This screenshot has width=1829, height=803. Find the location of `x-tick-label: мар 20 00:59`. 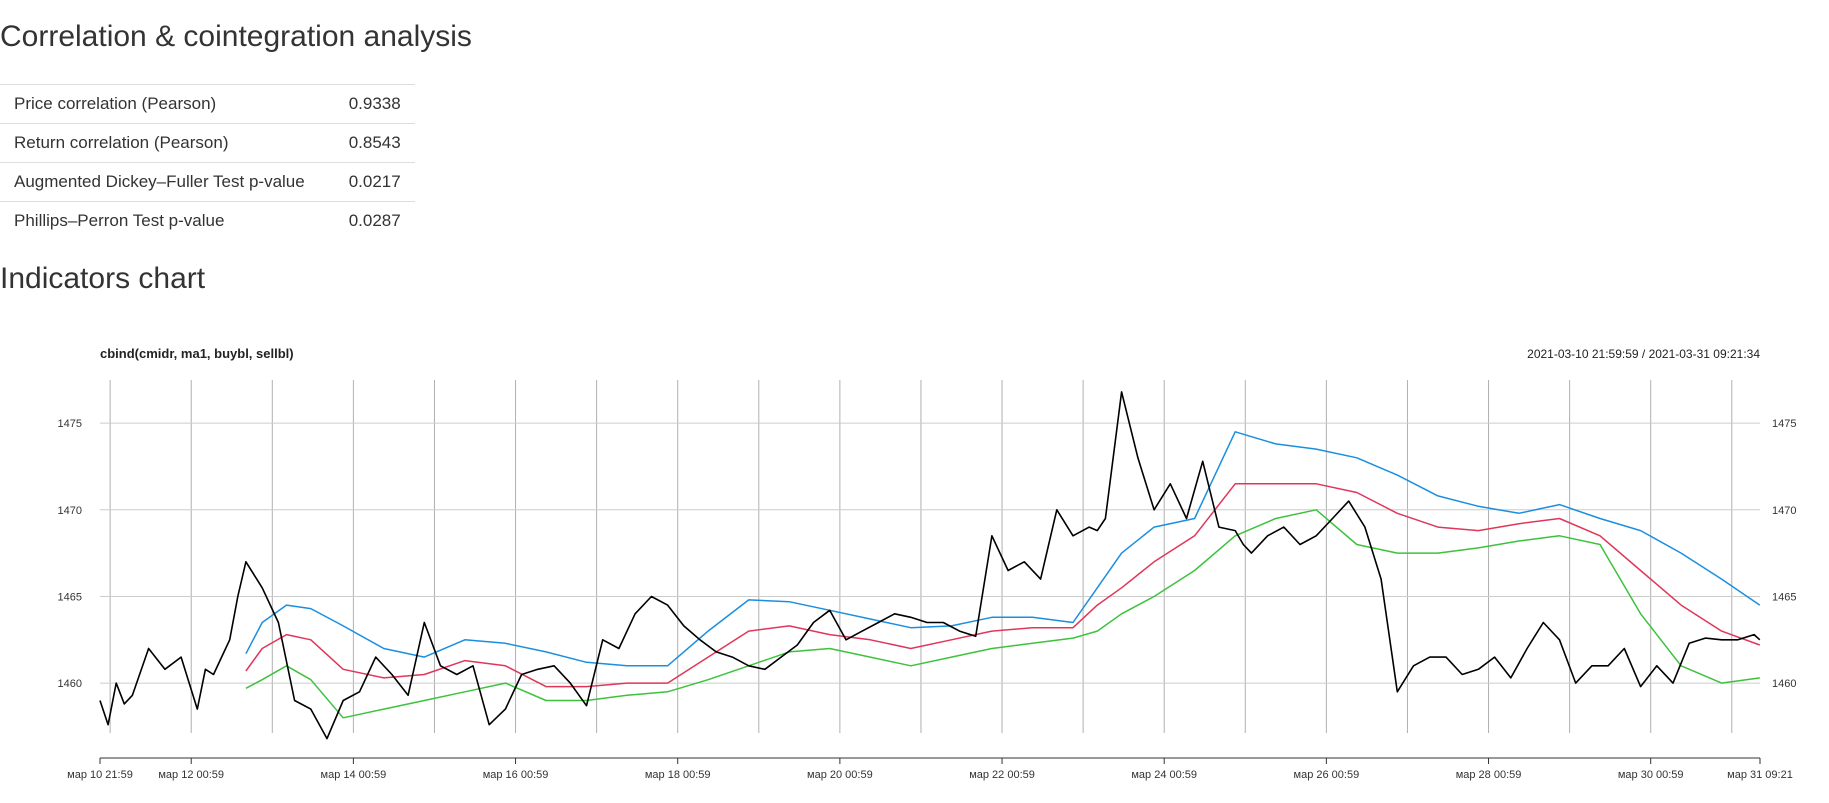

x-tick-label: мар 20 00:59 is located at coordinates (840, 775).